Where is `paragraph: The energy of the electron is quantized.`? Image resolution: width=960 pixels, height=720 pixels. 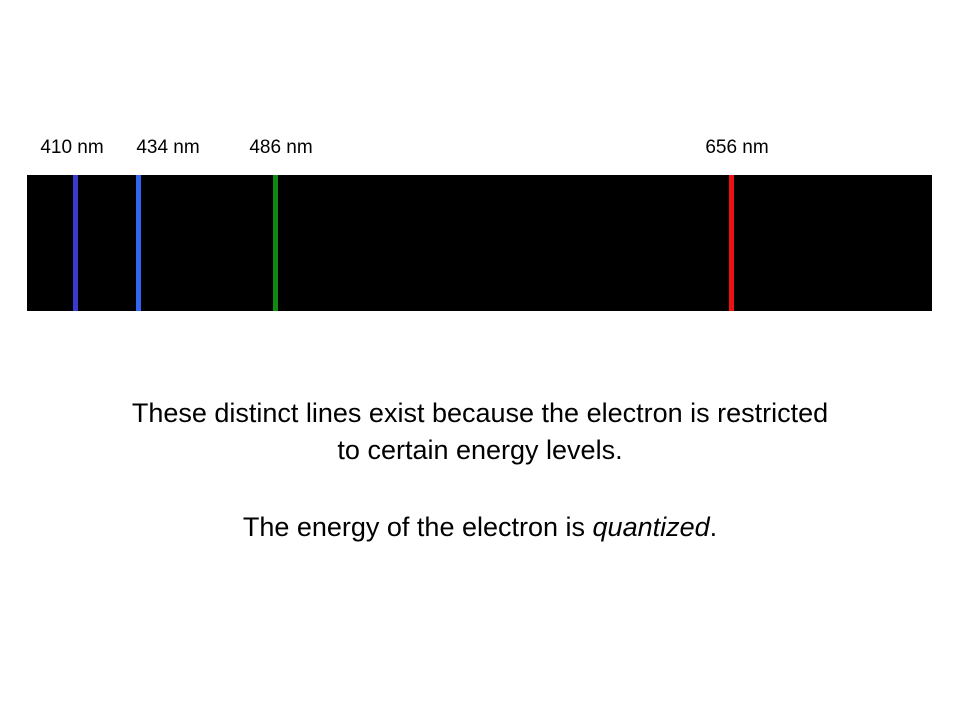 paragraph: The energy of the electron is quantized. is located at coordinates (480, 527).